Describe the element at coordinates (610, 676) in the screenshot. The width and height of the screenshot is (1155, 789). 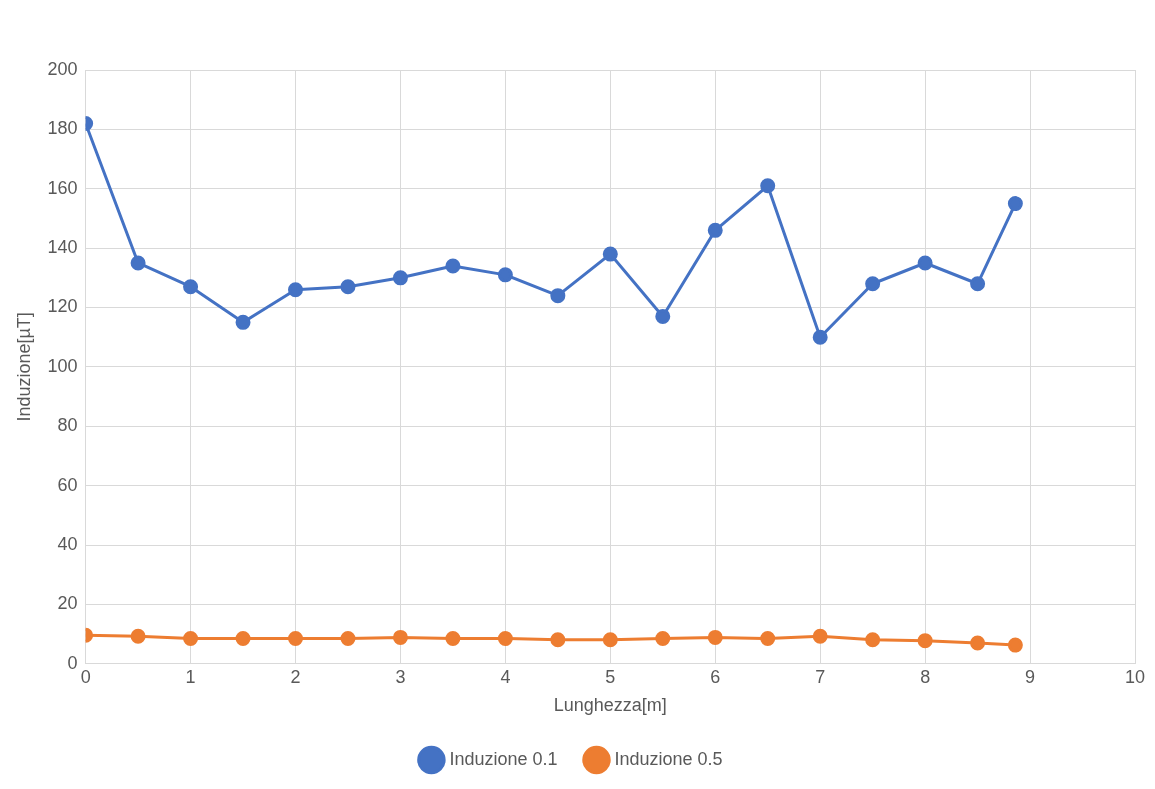
I see `x-tick-label: 5` at that location.